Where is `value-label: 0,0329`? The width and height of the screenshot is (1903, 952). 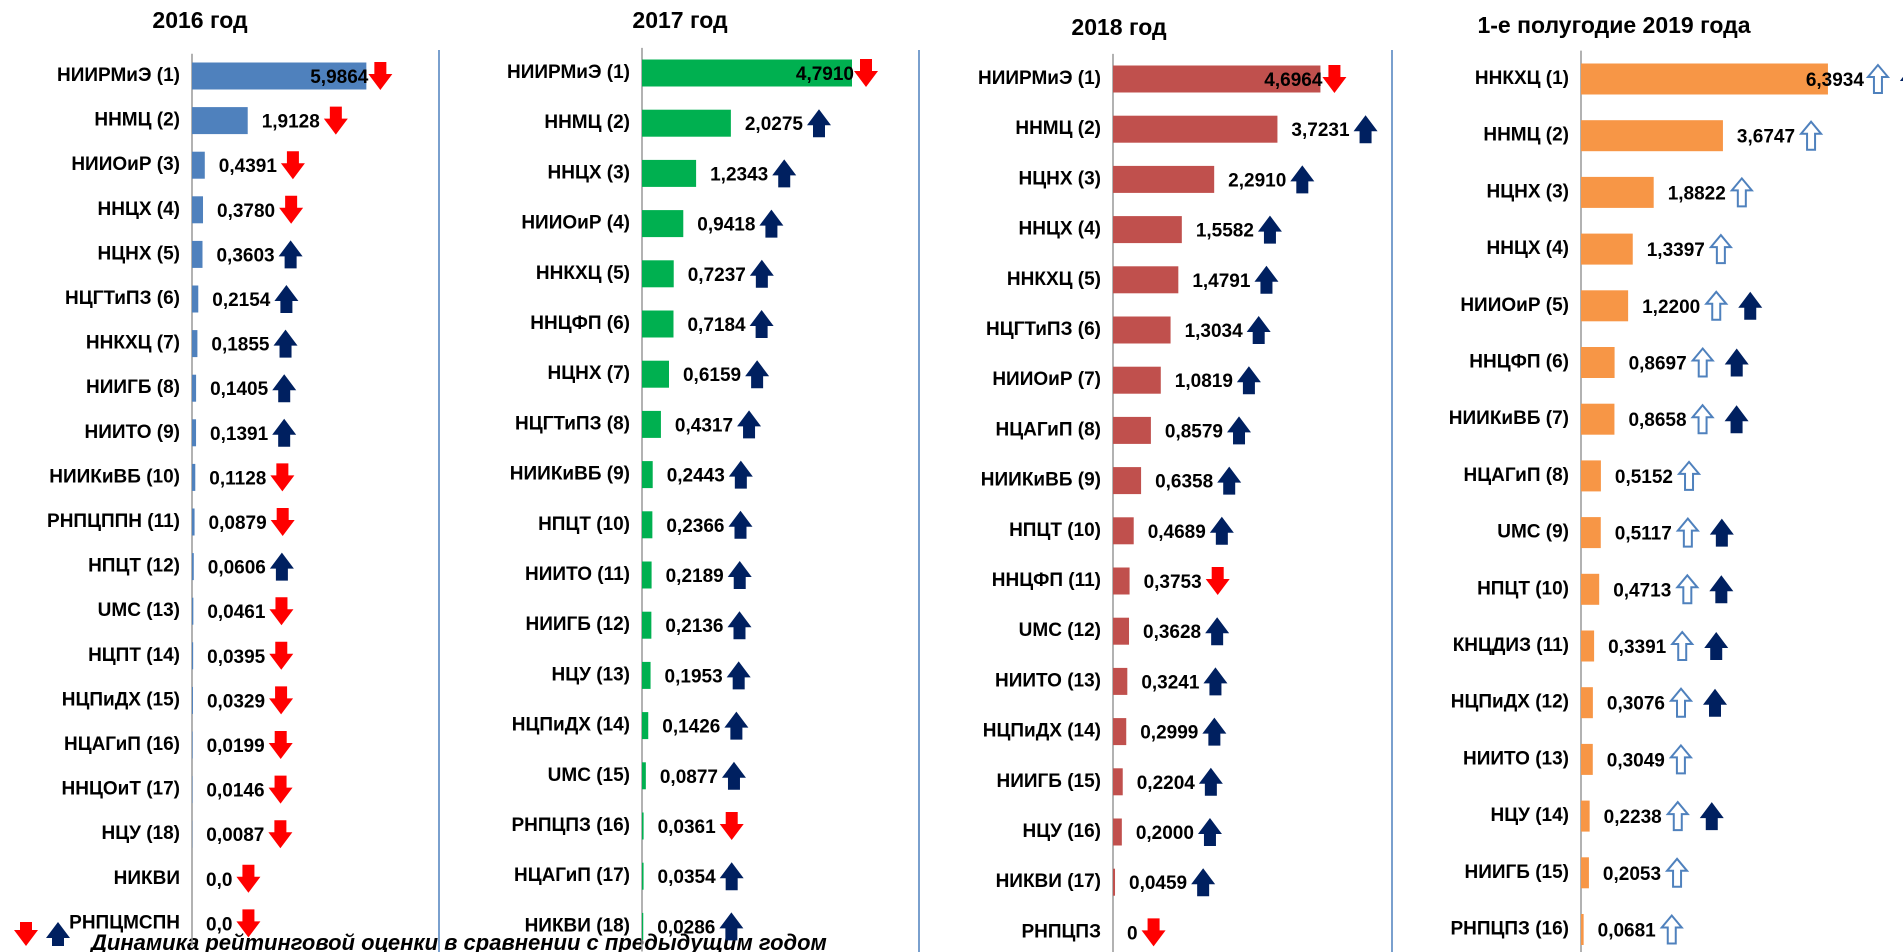
value-label: 0,0329 is located at coordinates (236, 701).